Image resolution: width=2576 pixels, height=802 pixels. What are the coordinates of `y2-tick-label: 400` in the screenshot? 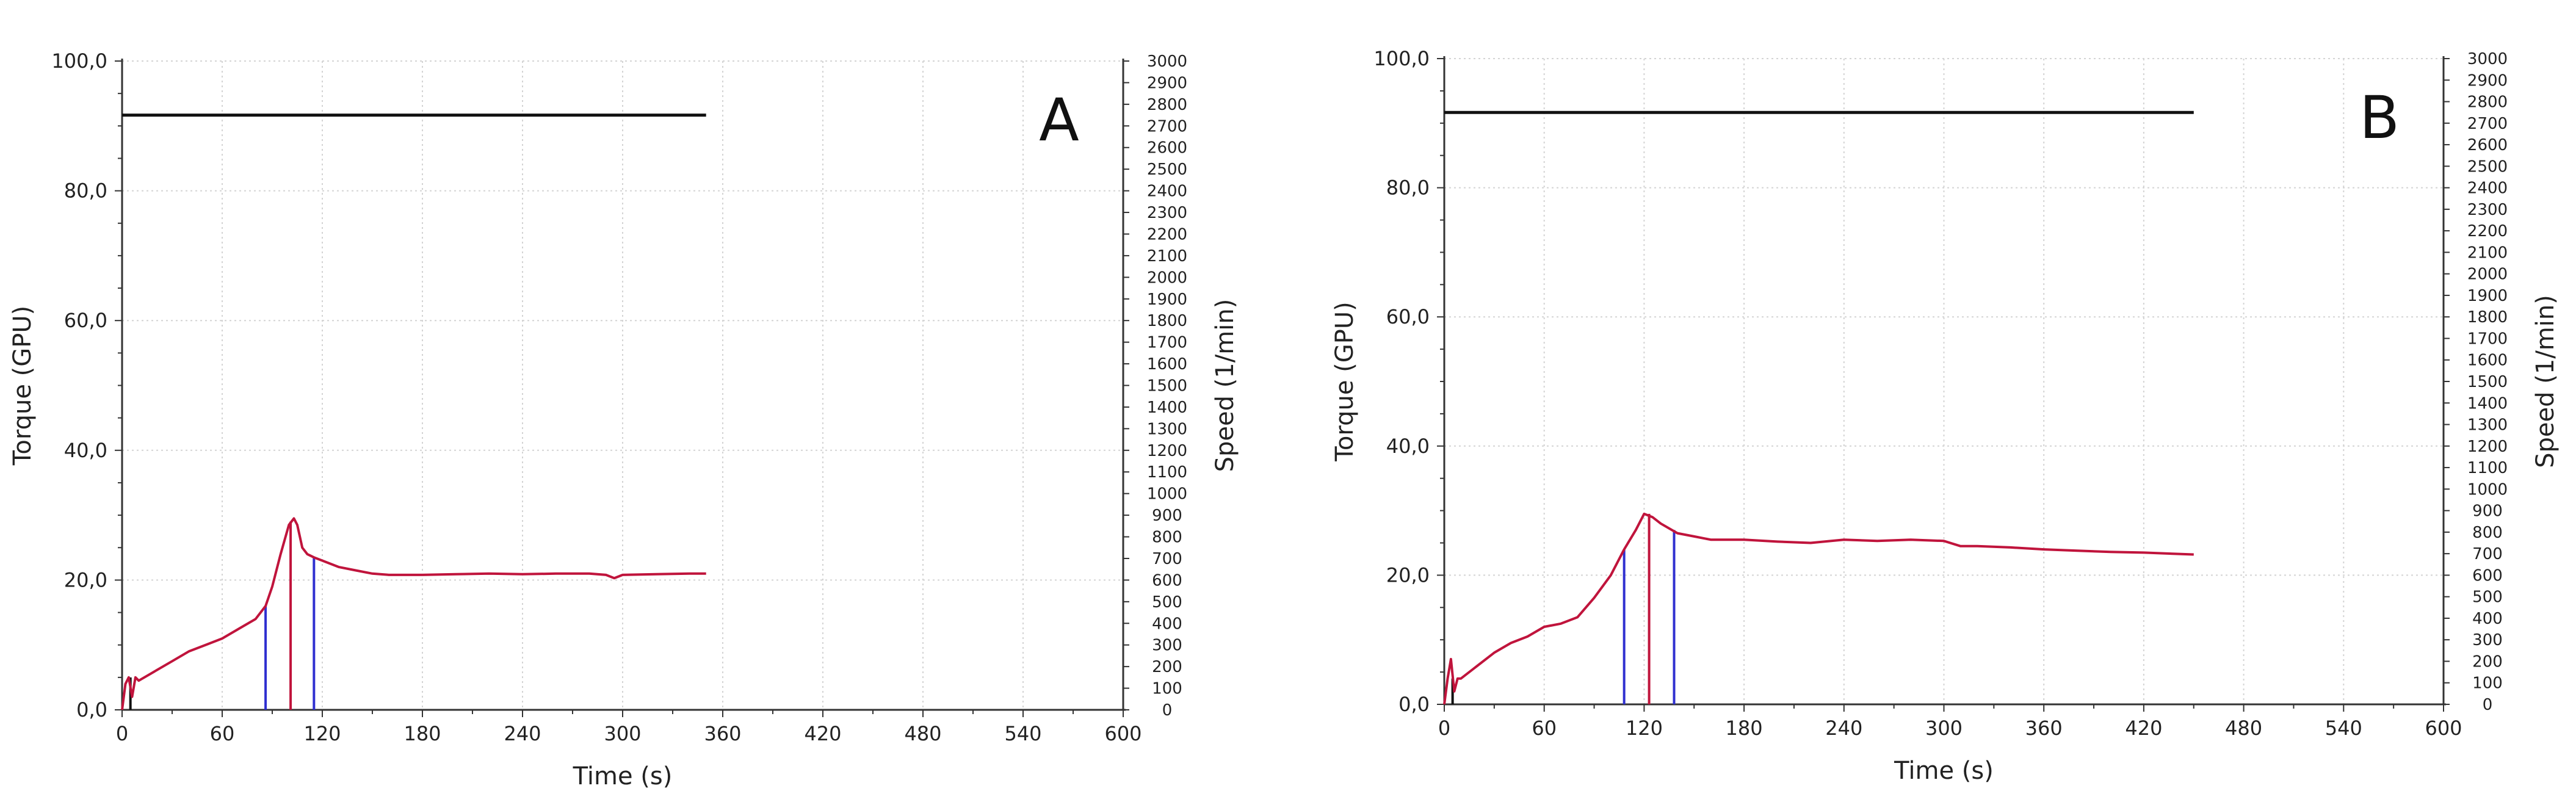 It's located at (1167, 624).